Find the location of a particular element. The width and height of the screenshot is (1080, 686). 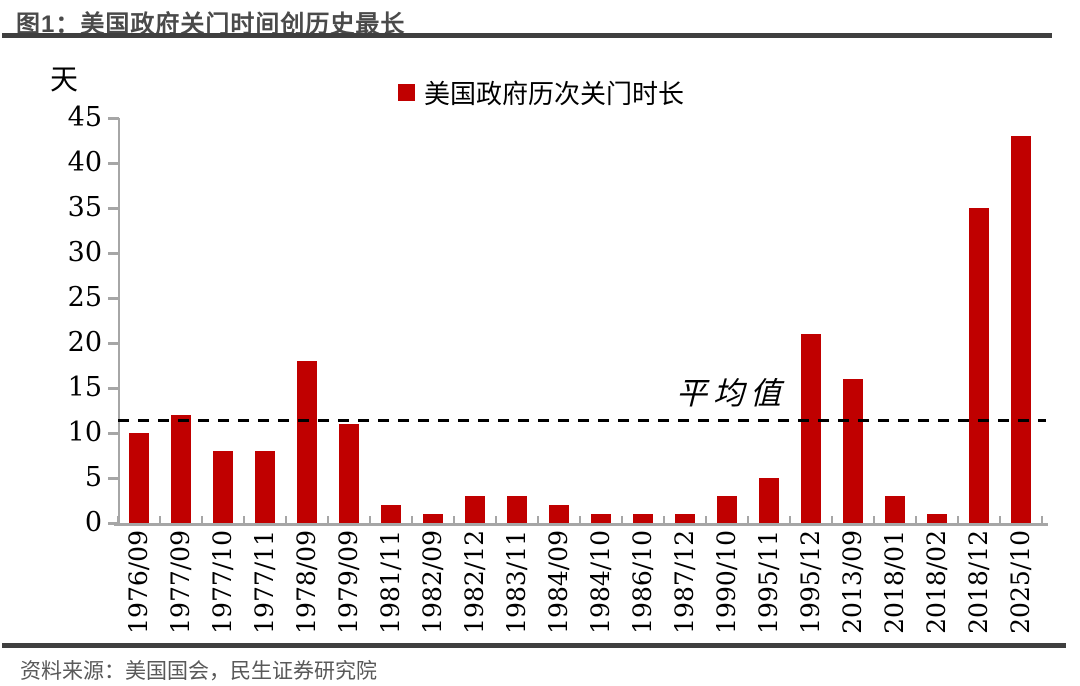

x-axis-label: 1977/10 is located at coordinates (222, 582).